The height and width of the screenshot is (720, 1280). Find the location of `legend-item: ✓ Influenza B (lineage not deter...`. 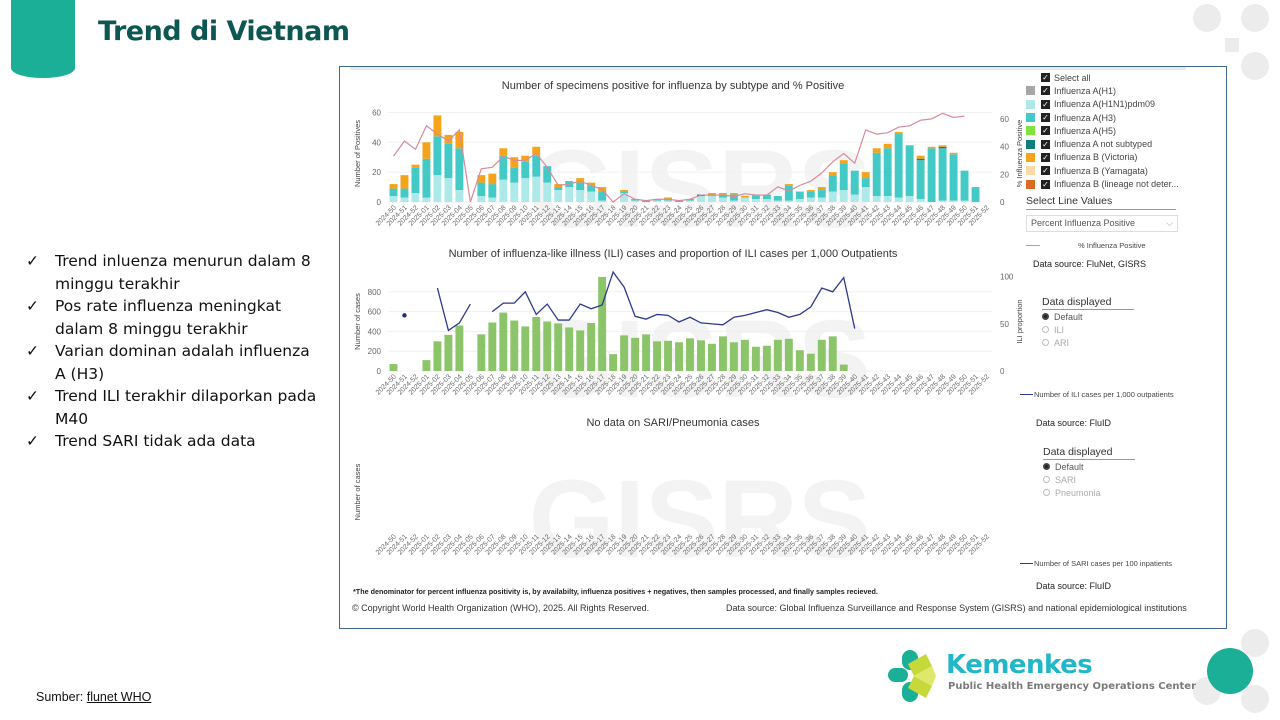

legend-item: ✓ Influenza B (lineage not deter... is located at coordinates (1102, 183).